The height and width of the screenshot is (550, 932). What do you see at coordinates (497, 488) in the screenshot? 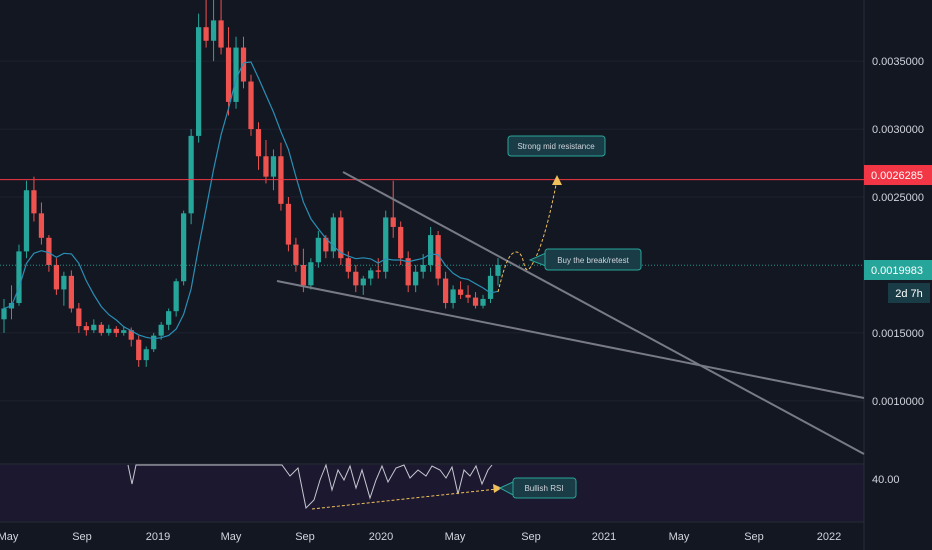
I see `rsi-arrowhead` at bounding box center [497, 488].